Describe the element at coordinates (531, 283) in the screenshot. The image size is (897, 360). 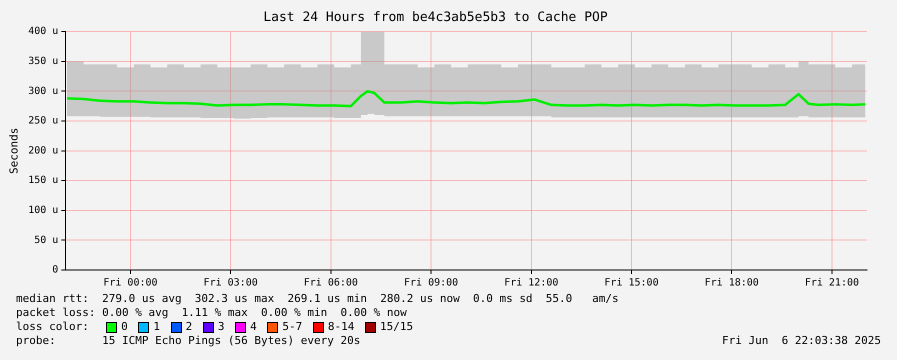
I see `x-tick-label: Fri 12:00` at that location.